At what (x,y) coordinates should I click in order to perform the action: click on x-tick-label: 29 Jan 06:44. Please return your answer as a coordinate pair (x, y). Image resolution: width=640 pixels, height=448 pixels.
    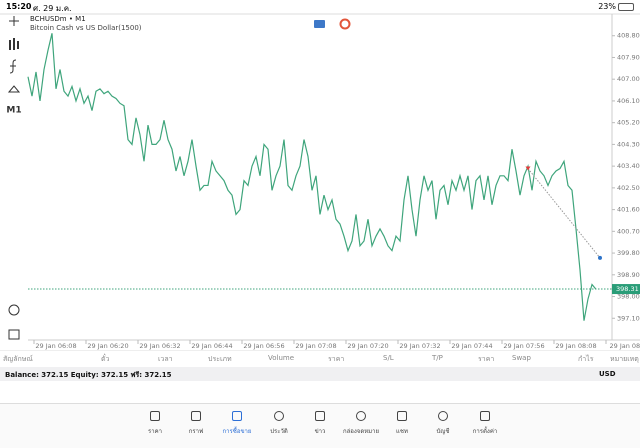
    Looking at the image, I should click on (211, 346).